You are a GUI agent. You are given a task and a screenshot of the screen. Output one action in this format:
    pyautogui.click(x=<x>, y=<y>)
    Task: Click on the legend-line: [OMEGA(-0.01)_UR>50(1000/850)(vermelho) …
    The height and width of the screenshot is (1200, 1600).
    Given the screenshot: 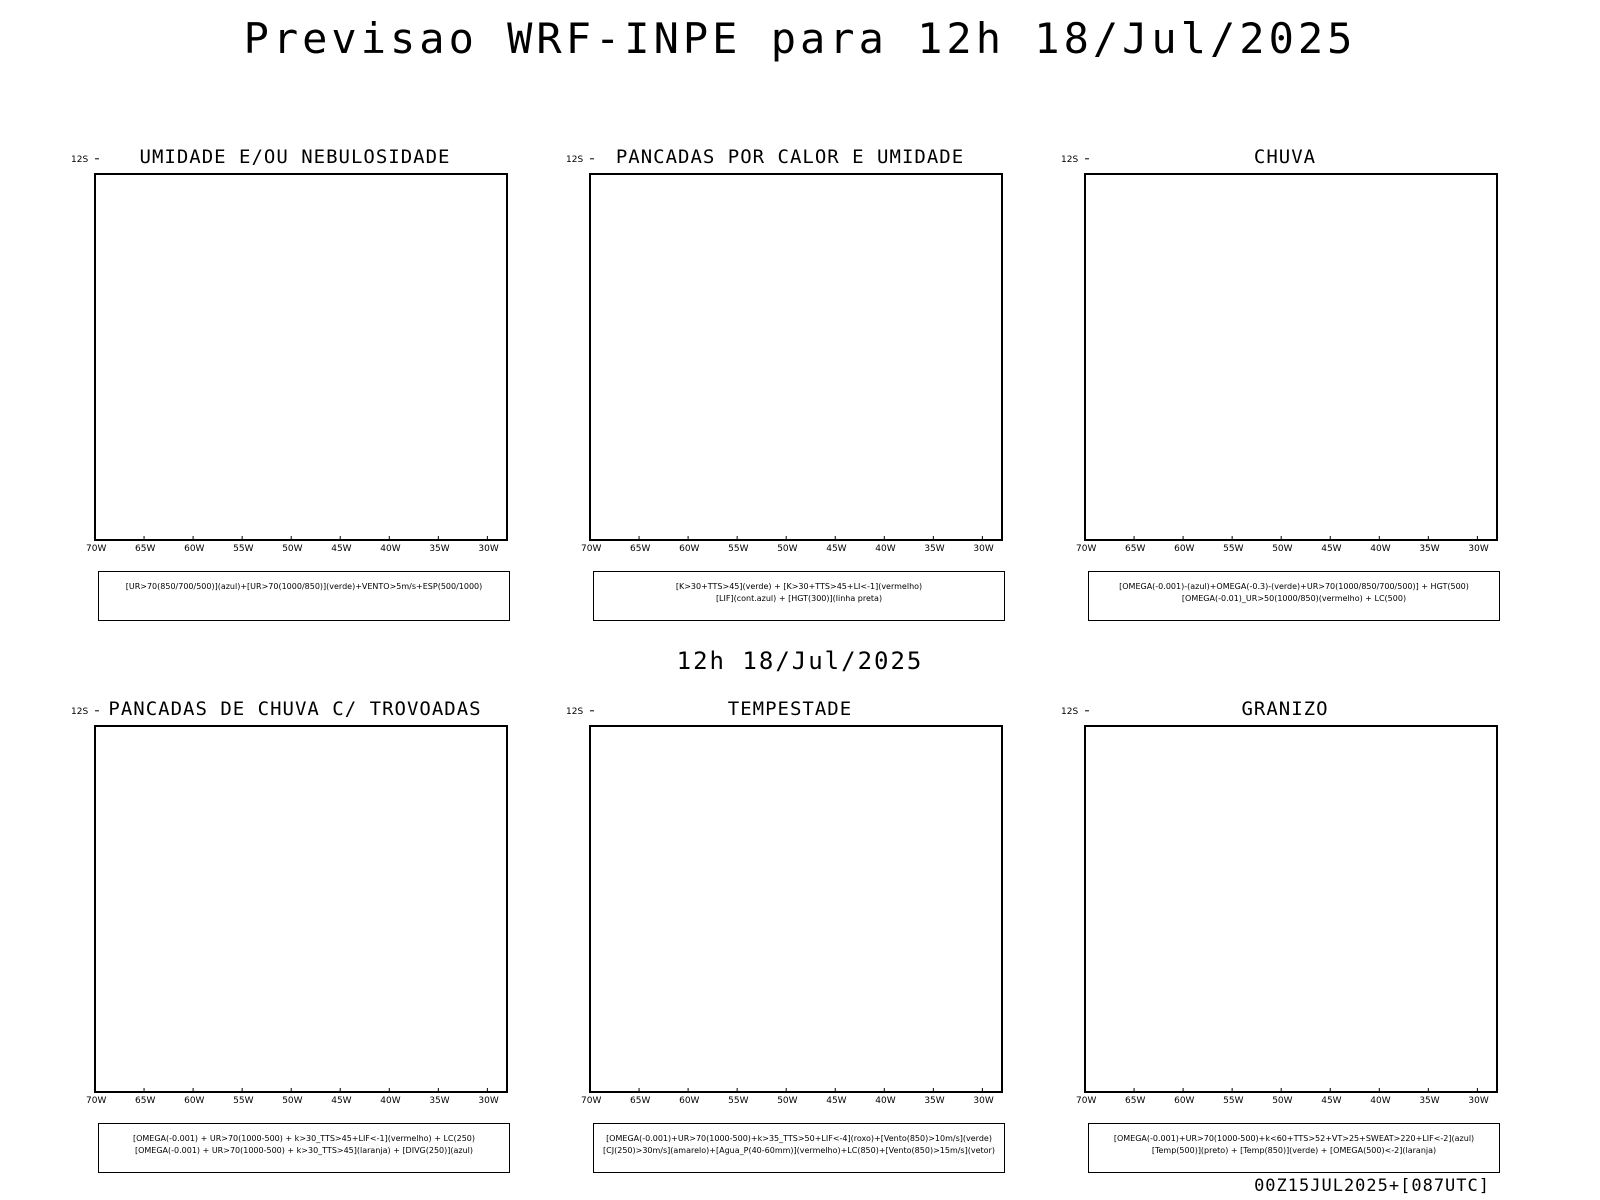 What is the action you would take?
    pyautogui.click(x=1294, y=598)
    